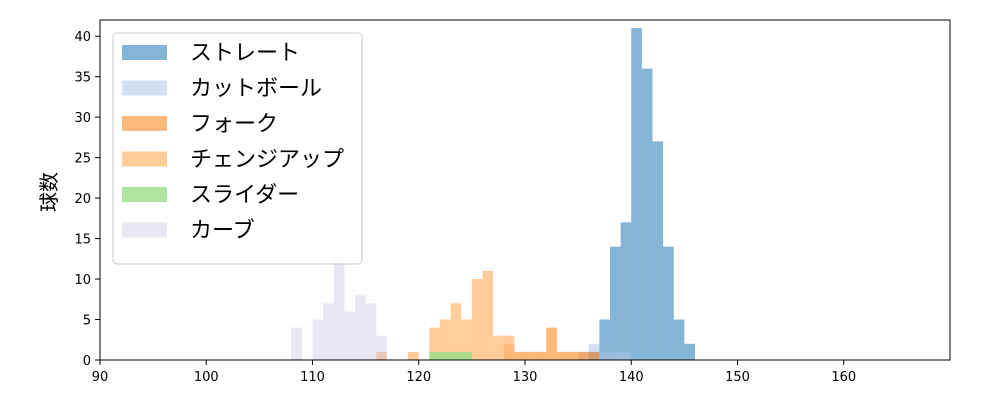 This screenshot has width=1000, height=400. I want to click on legend-label: スライダー, so click(244, 195).